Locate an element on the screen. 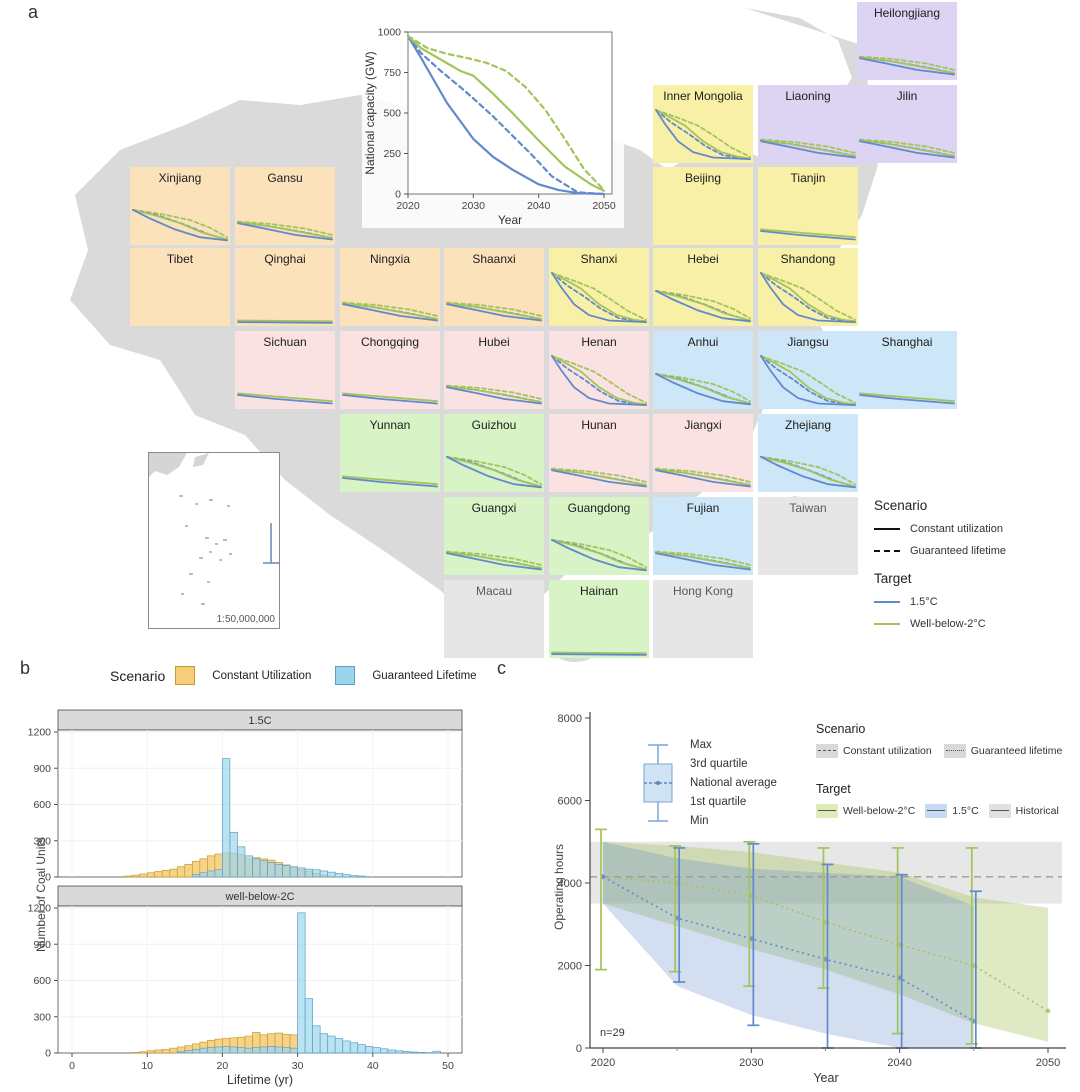 Image resolution: width=1080 pixels, height=1092 pixels. province-label: Hong Kong is located at coordinates (703, 591).